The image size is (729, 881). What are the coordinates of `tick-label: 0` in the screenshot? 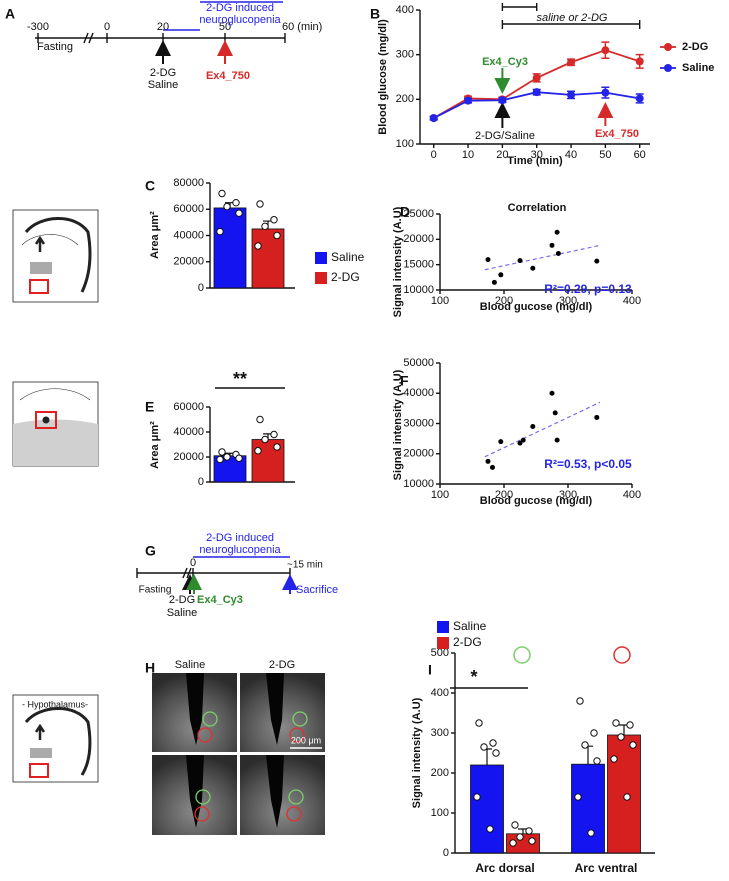 It's located at (193, 563).